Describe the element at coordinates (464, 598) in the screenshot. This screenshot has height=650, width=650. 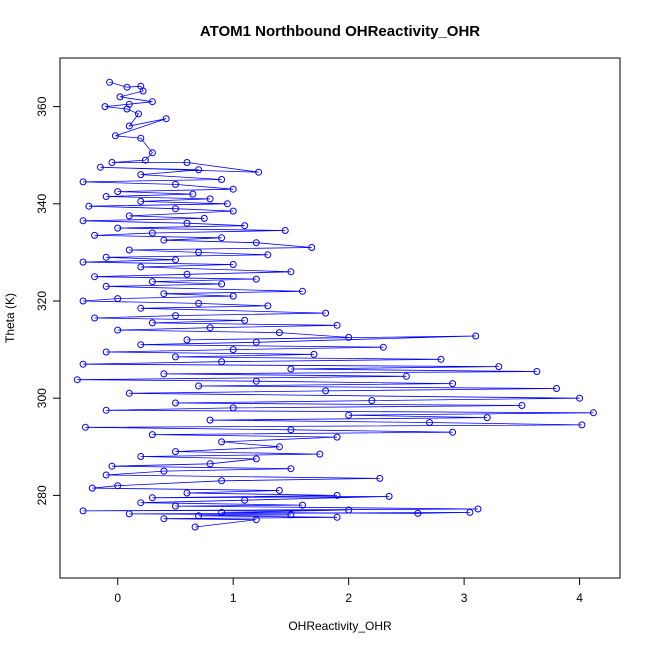
I see `x-tick-label: 3` at that location.